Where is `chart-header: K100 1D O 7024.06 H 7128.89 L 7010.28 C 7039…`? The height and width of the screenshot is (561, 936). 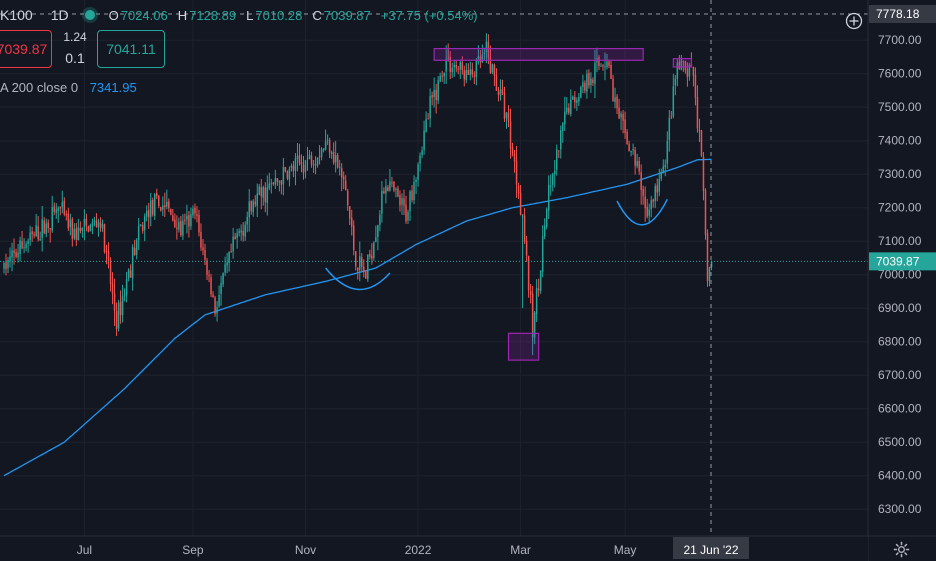
chart-header: K100 1D O 7024.06 H 7128.89 L 7010.28 C 7039… is located at coordinates (244, 15).